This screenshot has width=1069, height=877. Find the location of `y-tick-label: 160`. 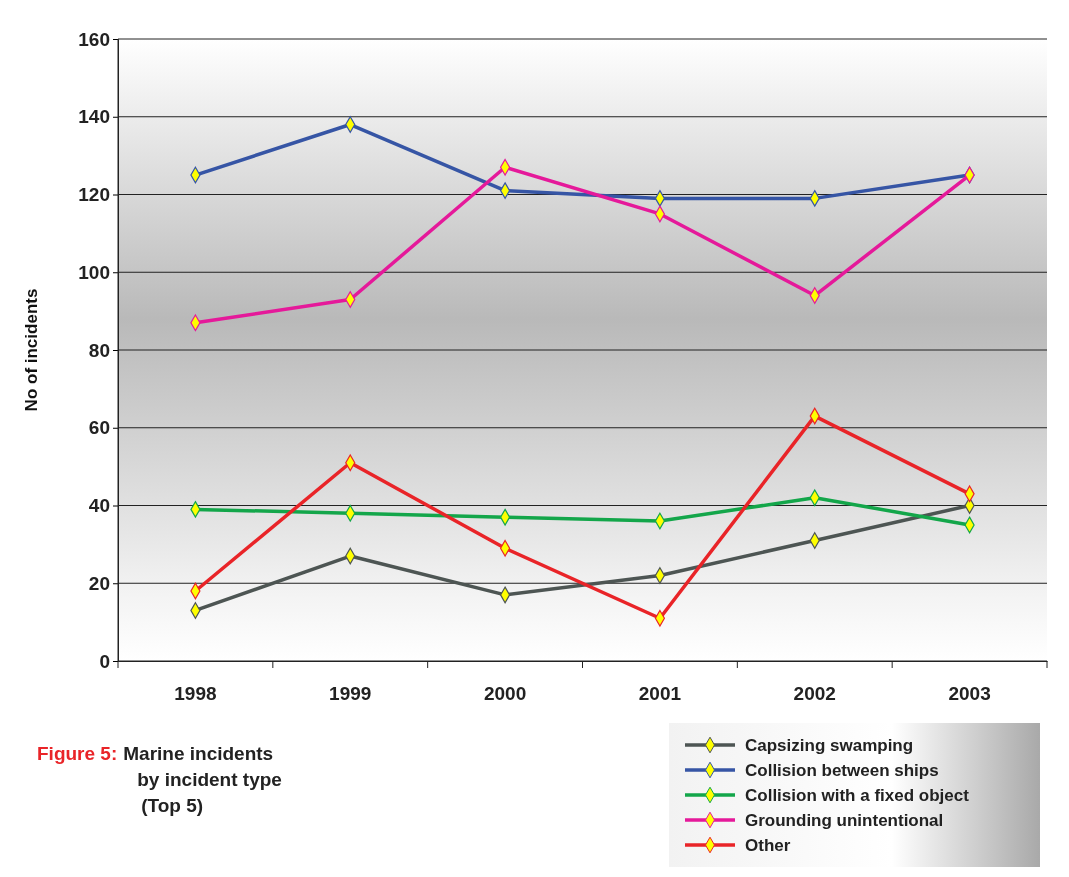

y-tick-label: 160 is located at coordinates (94, 39).